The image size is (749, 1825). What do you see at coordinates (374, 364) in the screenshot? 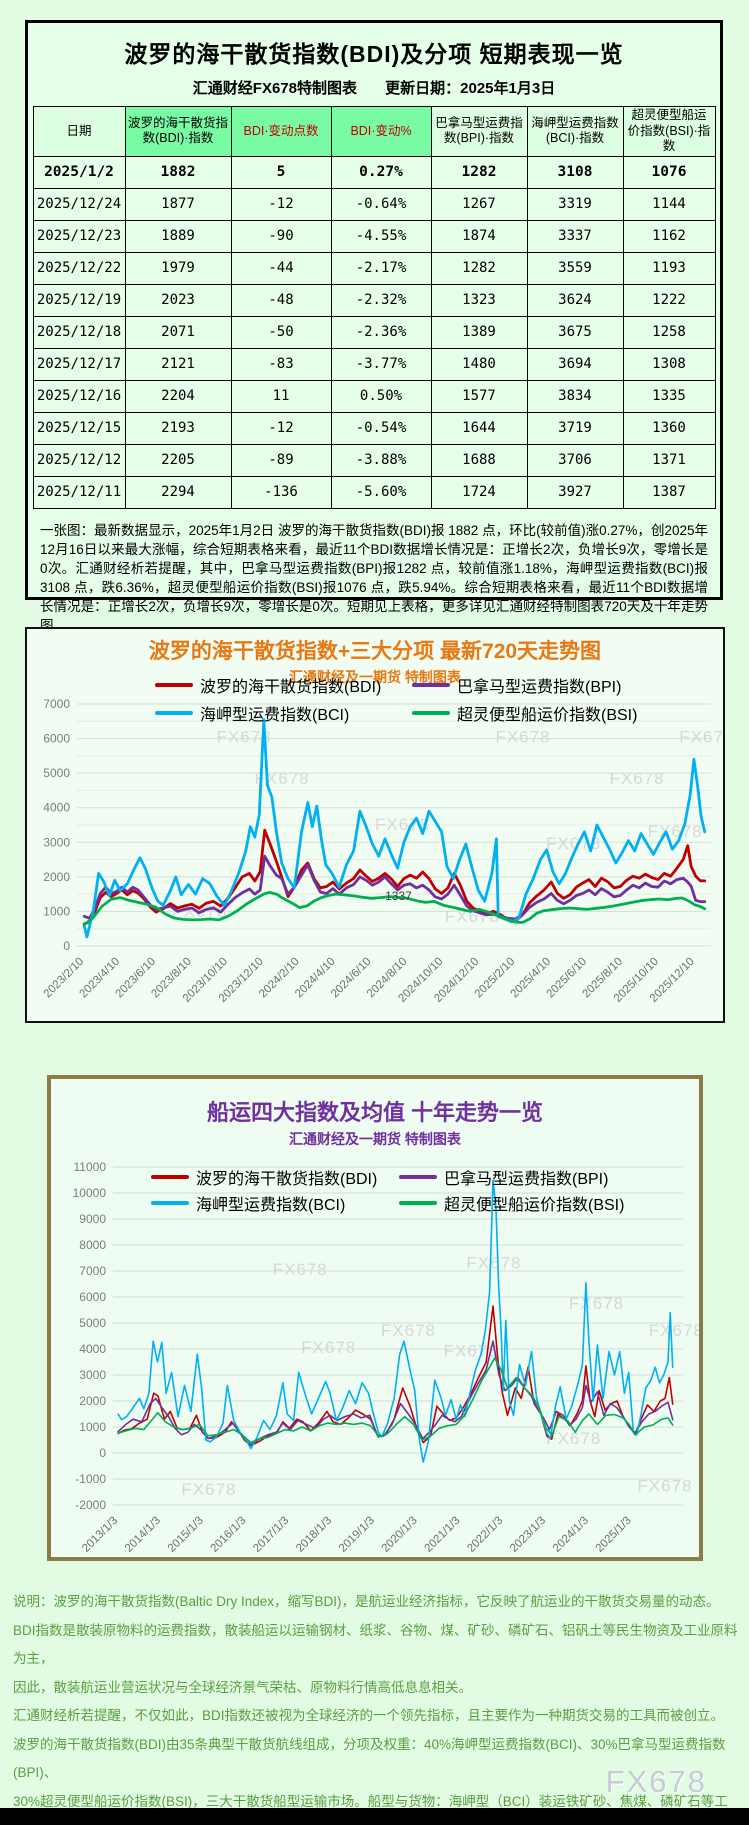
I see `table-row: 2025/12/17 2121 -83 -3.77% 1480 3694 1308` at bounding box center [374, 364].